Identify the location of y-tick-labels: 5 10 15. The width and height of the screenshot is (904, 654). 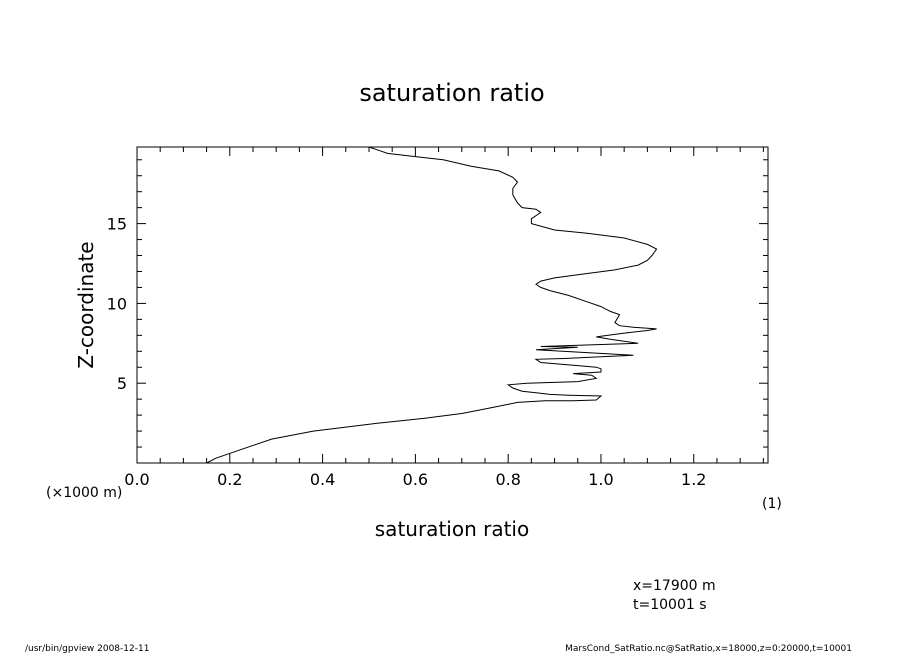
(117, 304).